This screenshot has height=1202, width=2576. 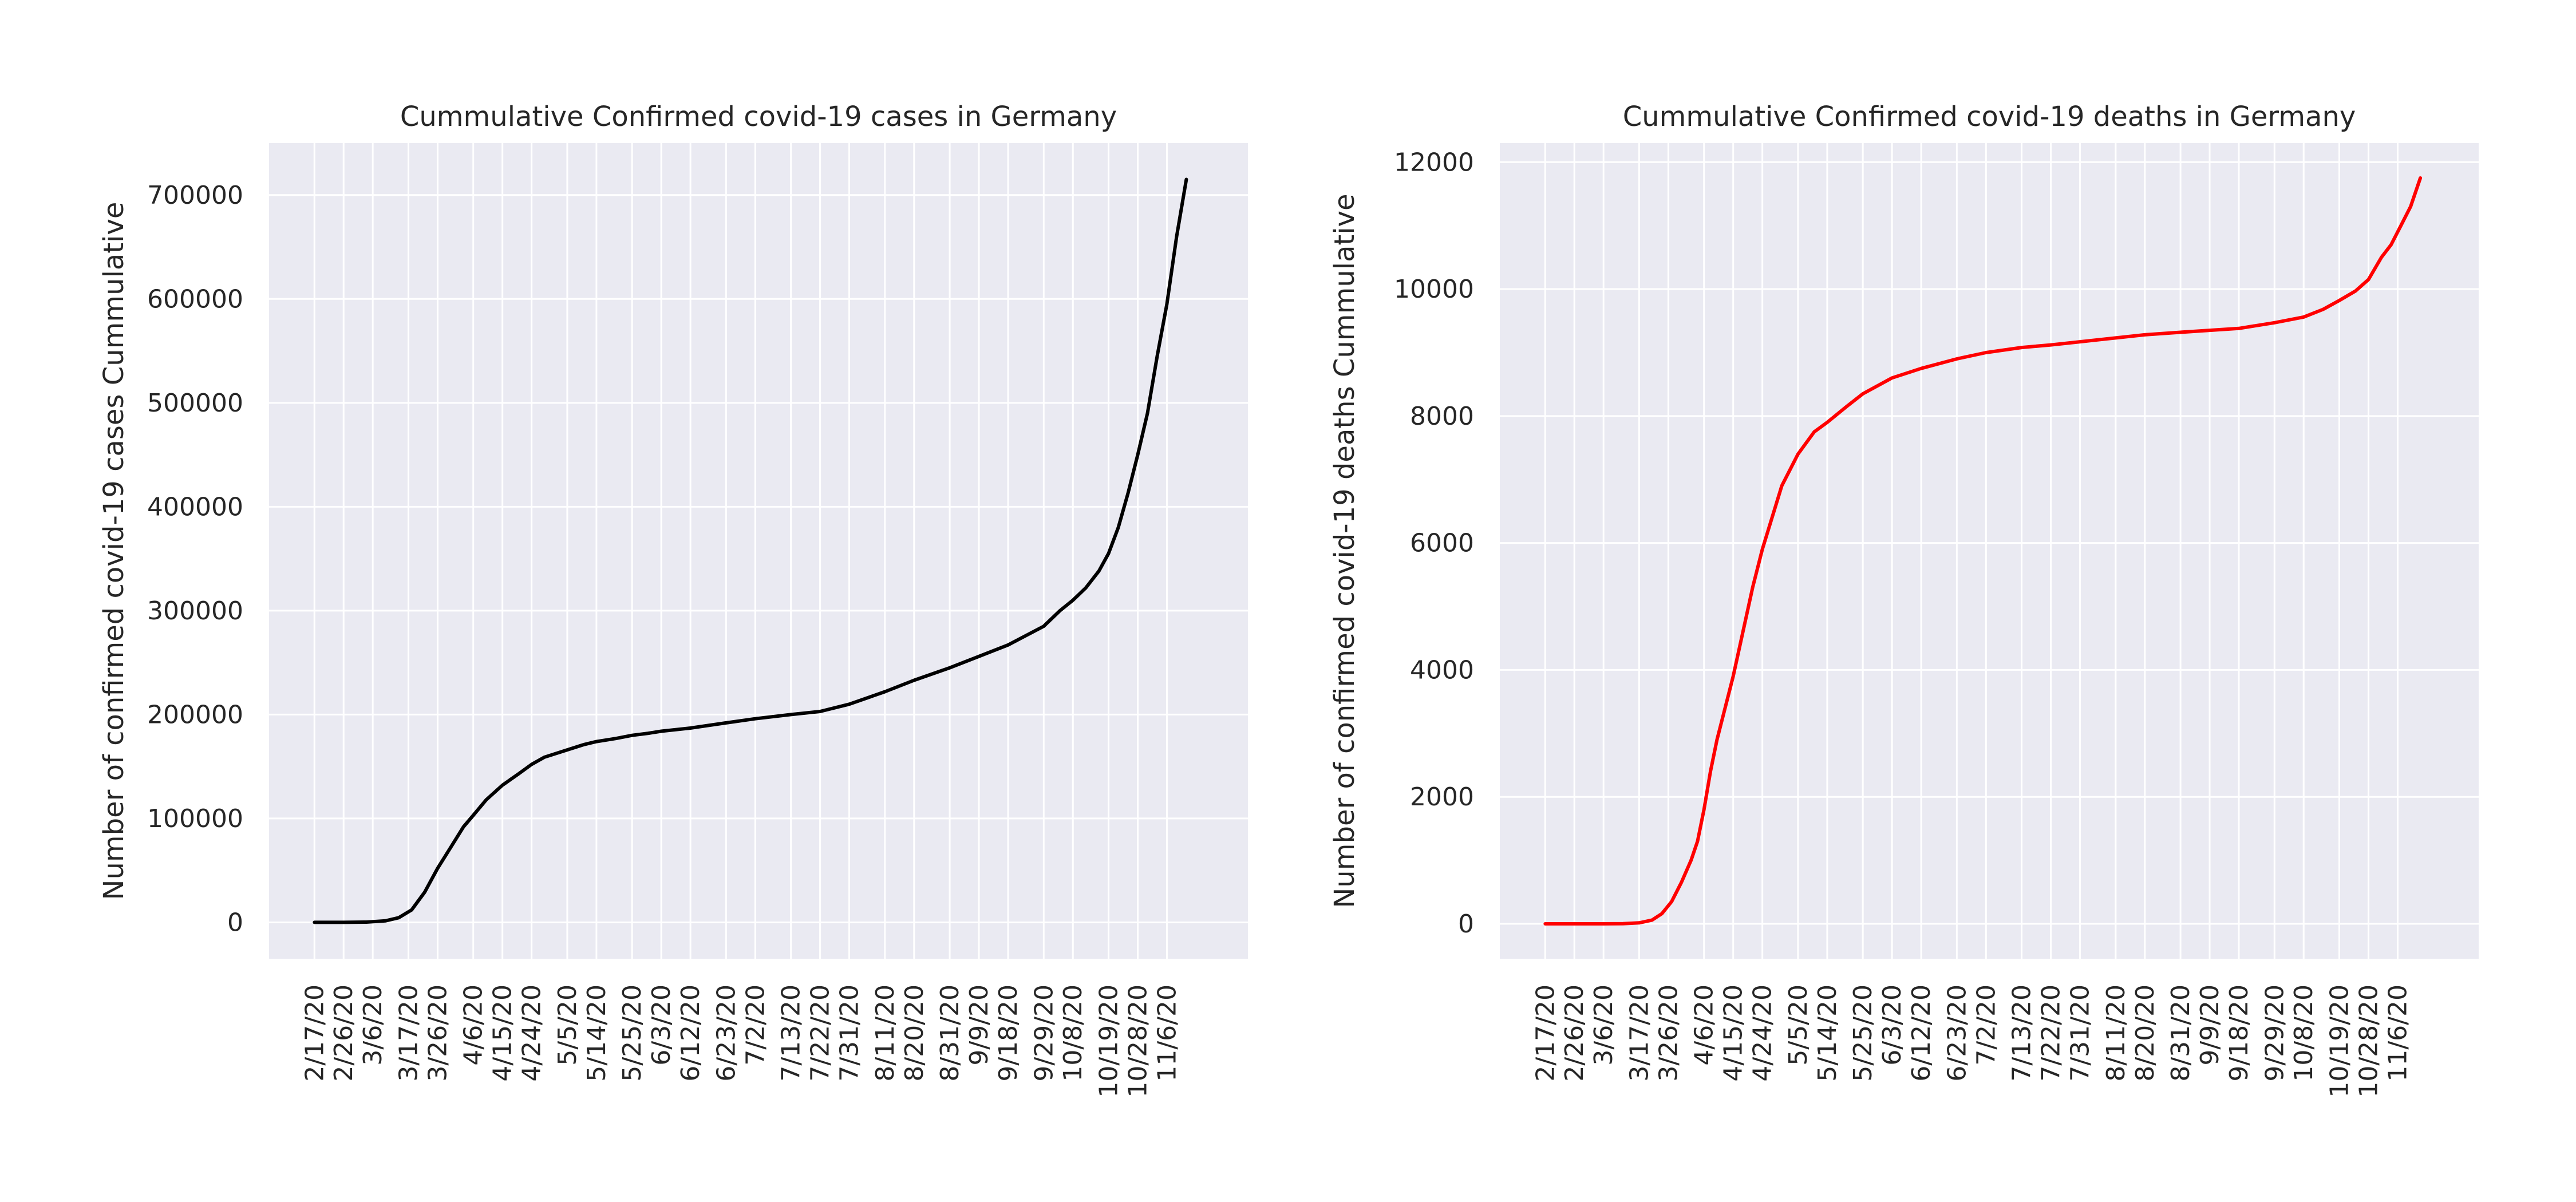 I want to click on y-tick-label: 600000, so click(x=195, y=299).